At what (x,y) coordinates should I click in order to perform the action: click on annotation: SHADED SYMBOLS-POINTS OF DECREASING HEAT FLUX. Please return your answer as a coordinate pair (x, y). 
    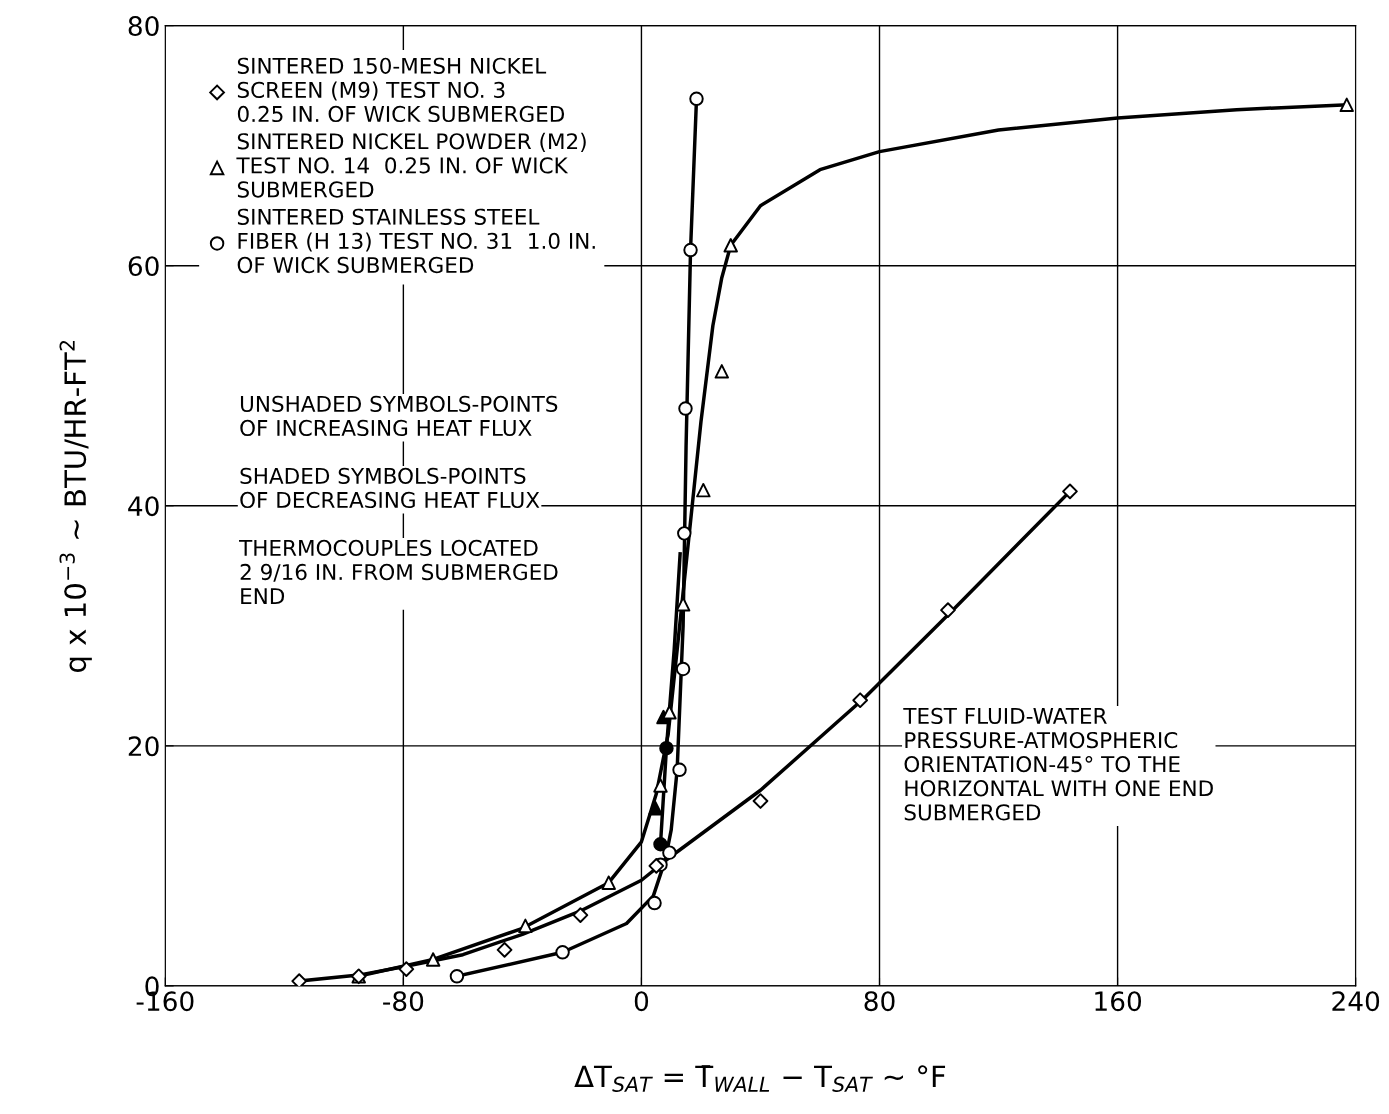
    Looking at the image, I should click on (390, 488).